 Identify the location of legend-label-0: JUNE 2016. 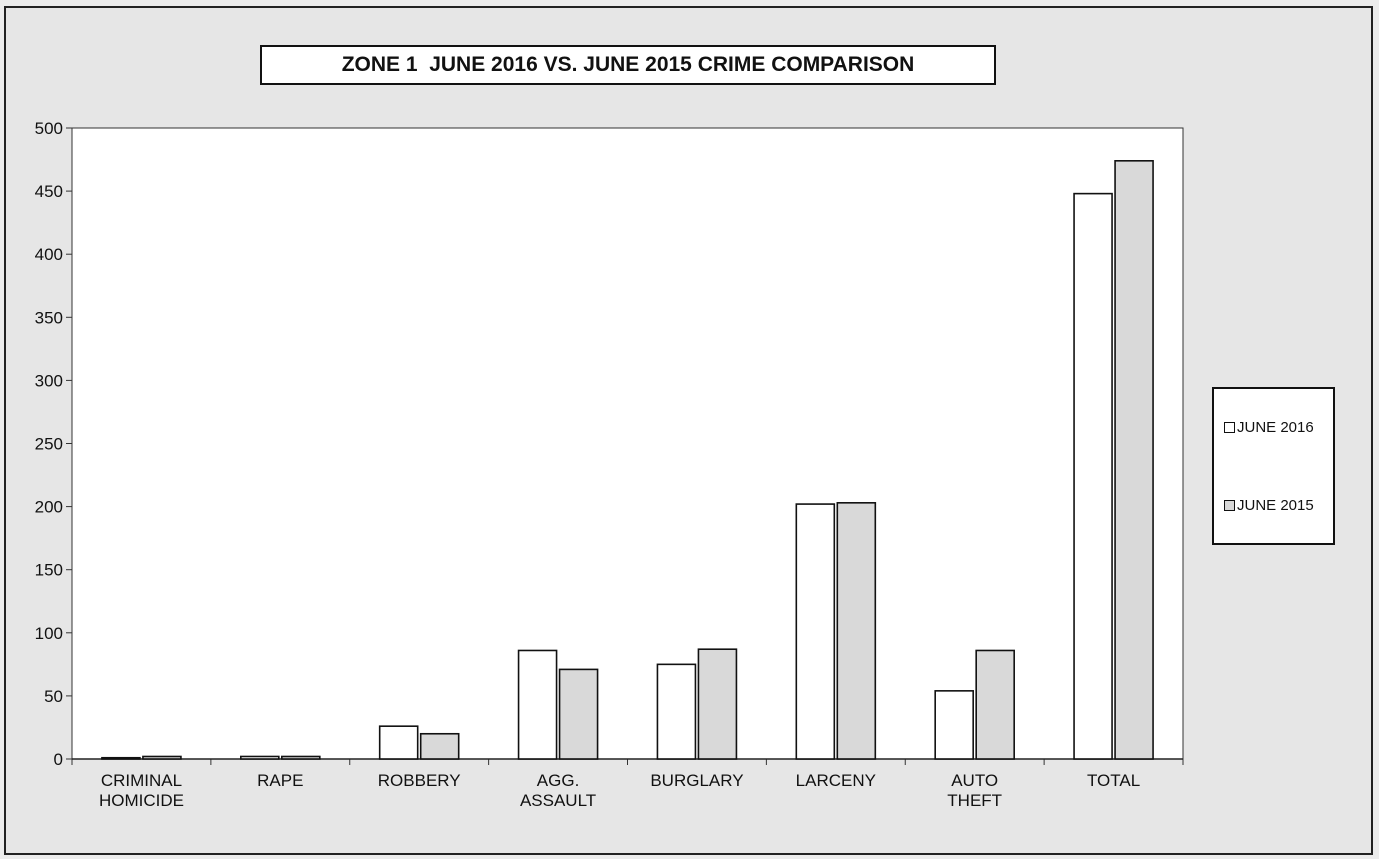
(1275, 427).